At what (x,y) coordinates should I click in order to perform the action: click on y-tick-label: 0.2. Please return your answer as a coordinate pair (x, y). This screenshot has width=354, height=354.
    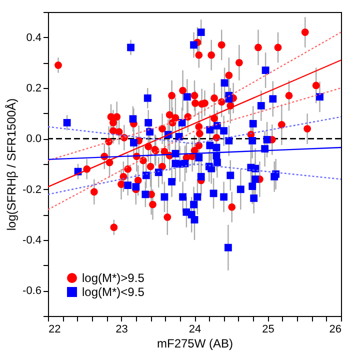
    Looking at the image, I should click on (34, 88).